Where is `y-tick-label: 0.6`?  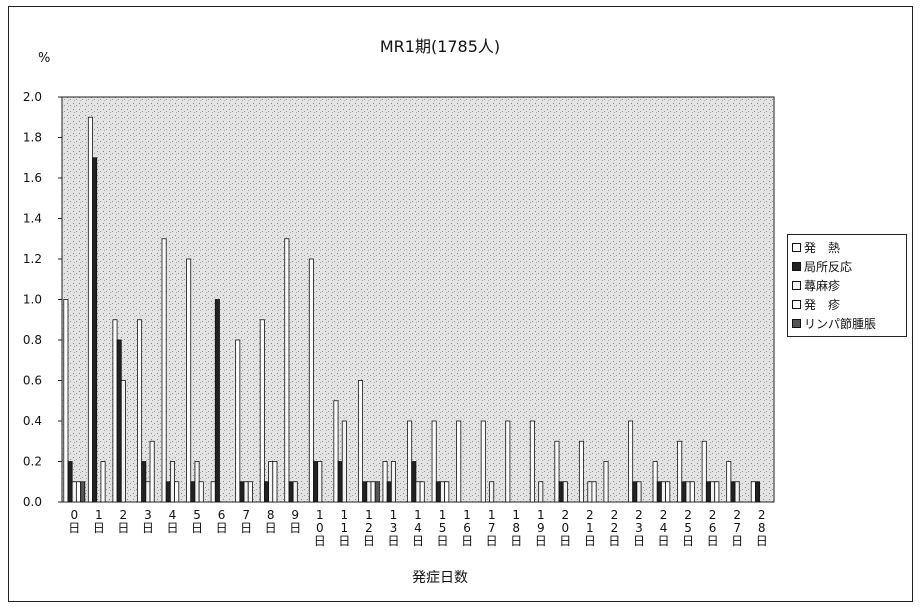
y-tick-label: 0.6 is located at coordinates (32, 381).